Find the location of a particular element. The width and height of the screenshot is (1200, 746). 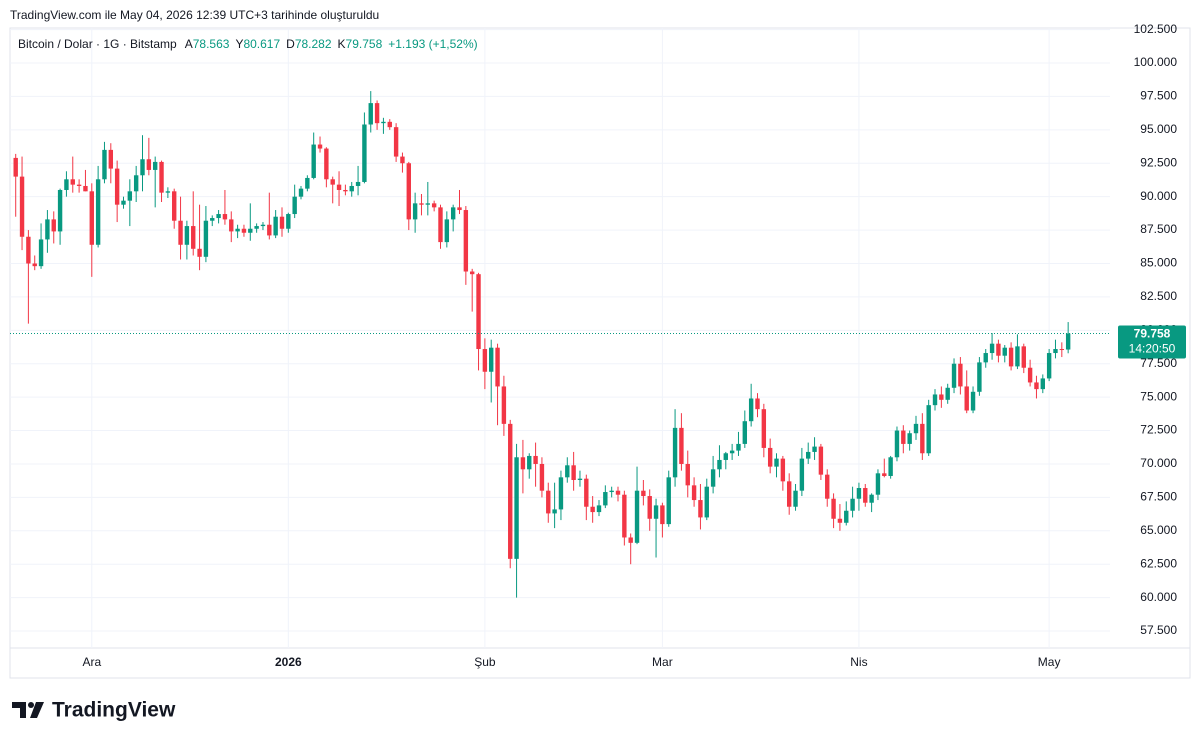

y-tick-label: 62.500 is located at coordinates (1158, 563).